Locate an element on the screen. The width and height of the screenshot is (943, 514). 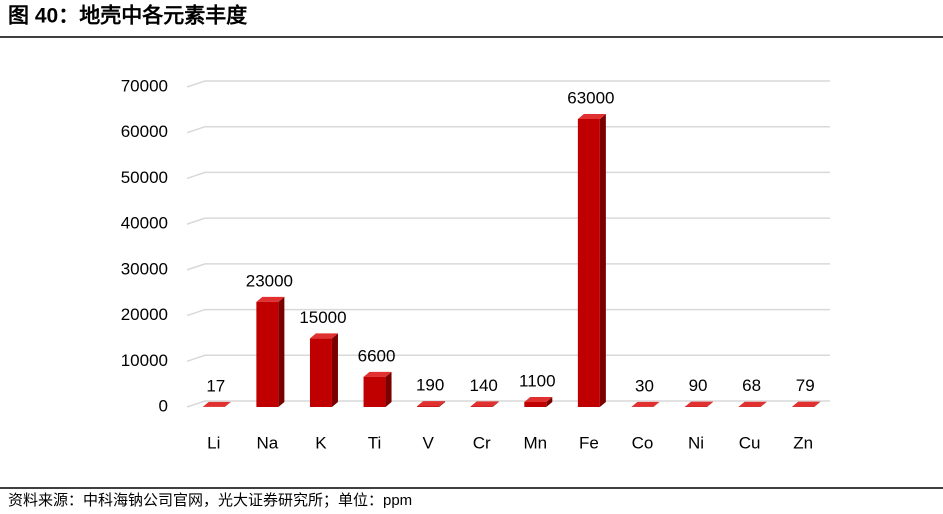
y-tick-label: 30000 is located at coordinates (144, 268).